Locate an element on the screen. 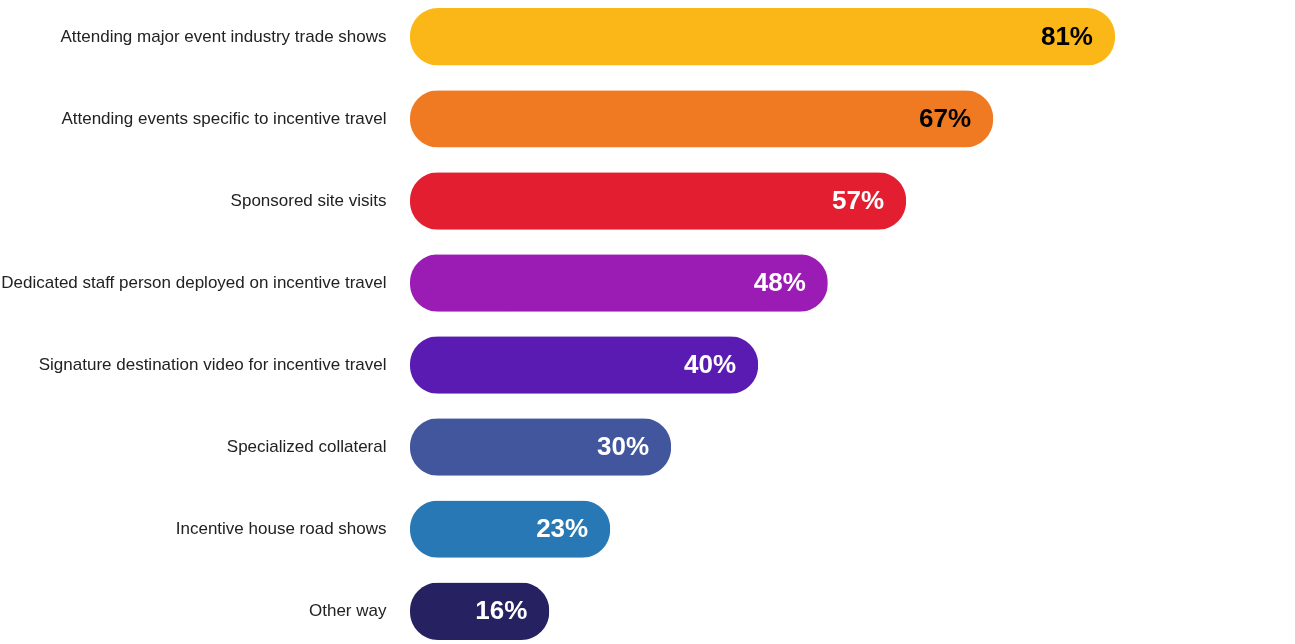 The image size is (1295, 644). y-tick-label: Attending major event industry trade shows is located at coordinates (223, 36).